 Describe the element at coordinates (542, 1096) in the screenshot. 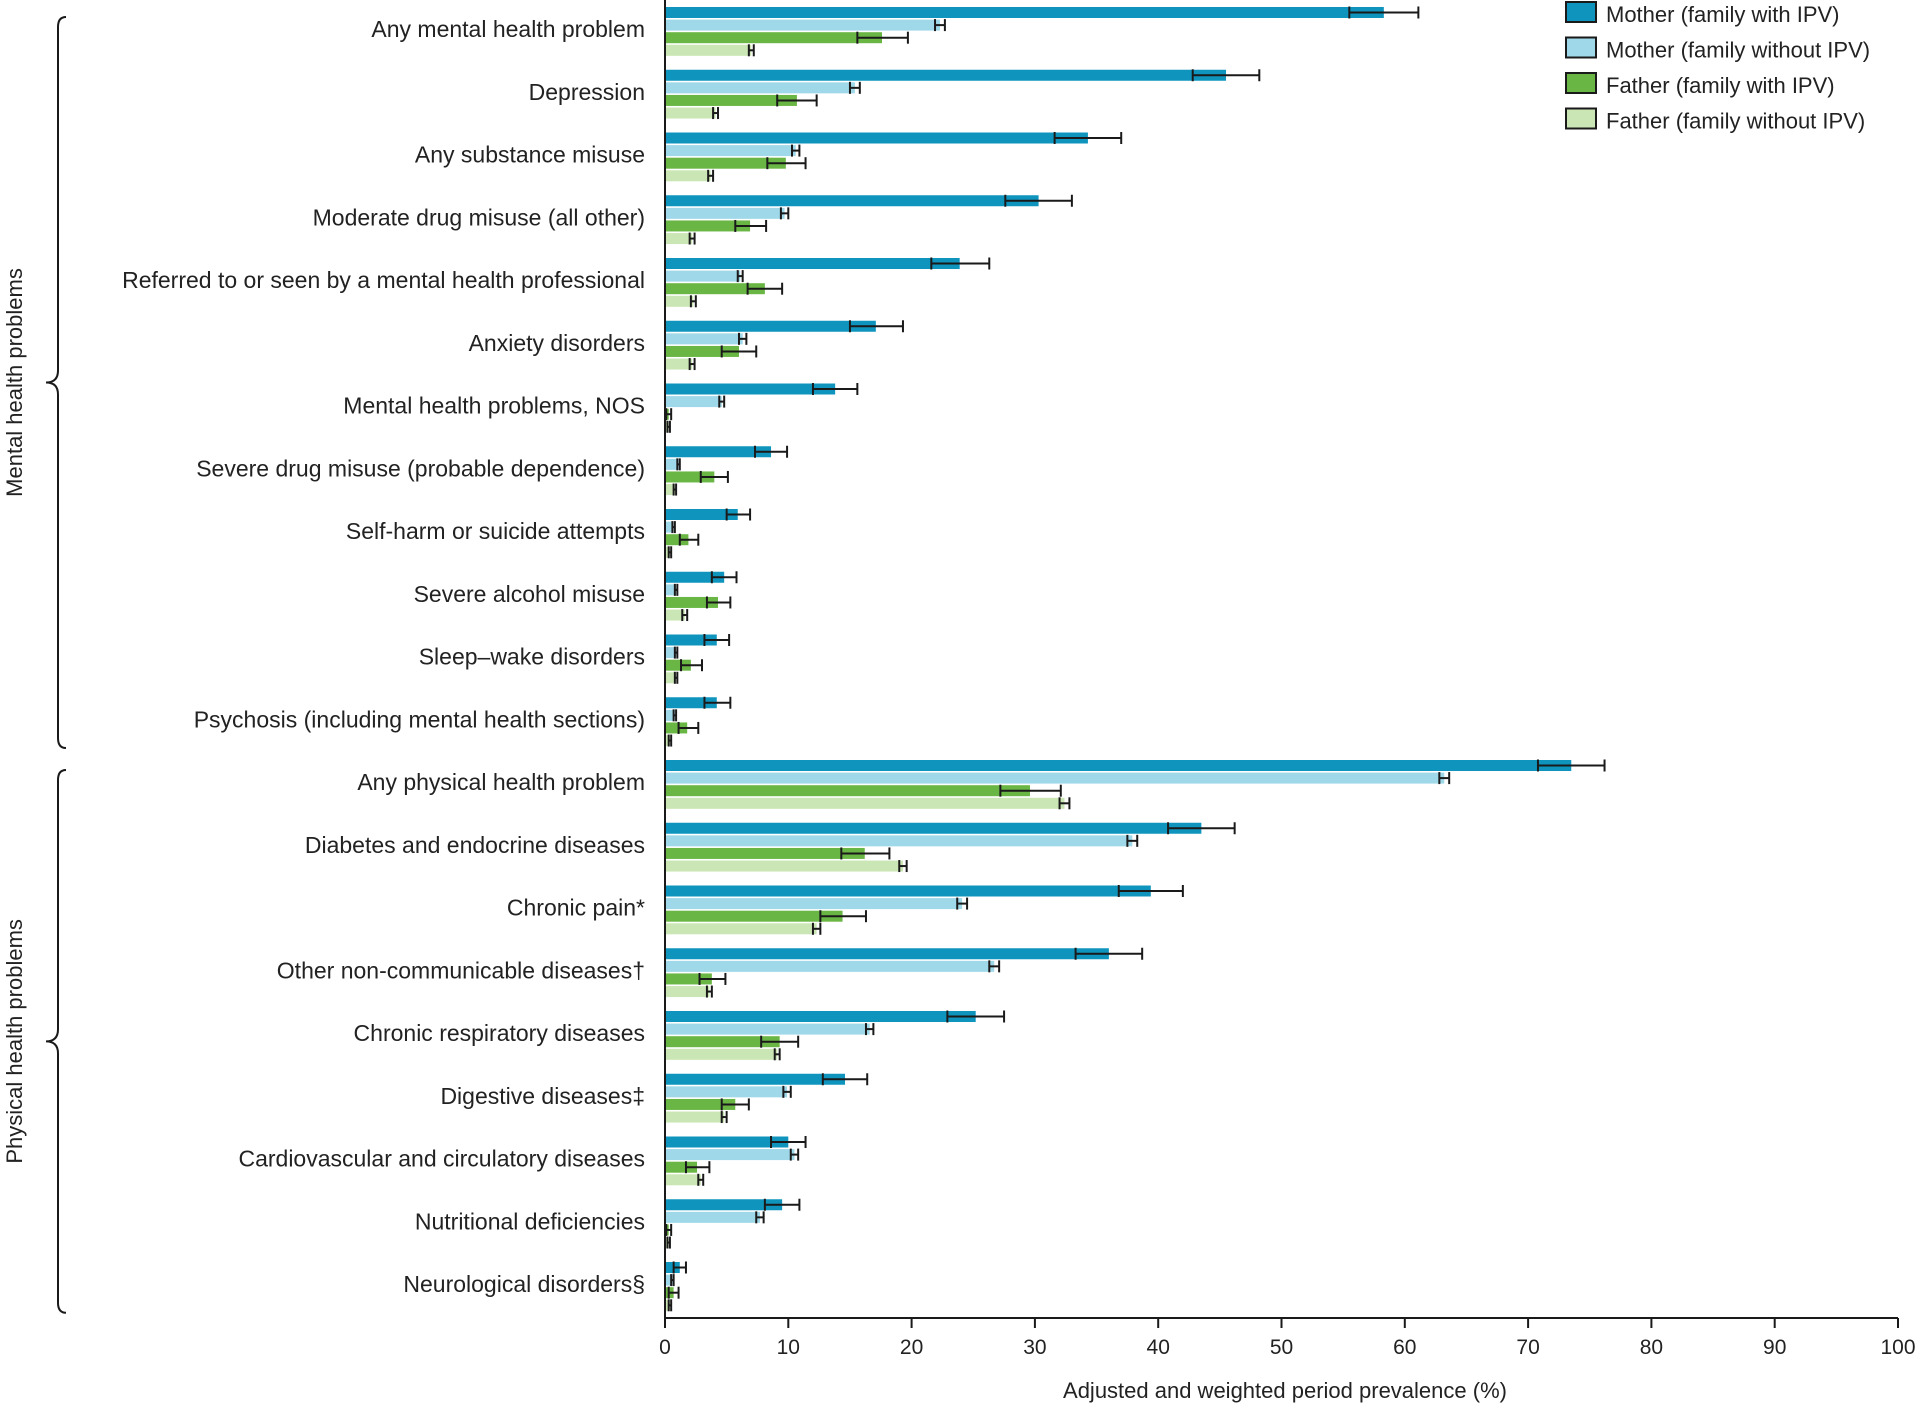

I see `category-label: Digestive diseases‡` at that location.